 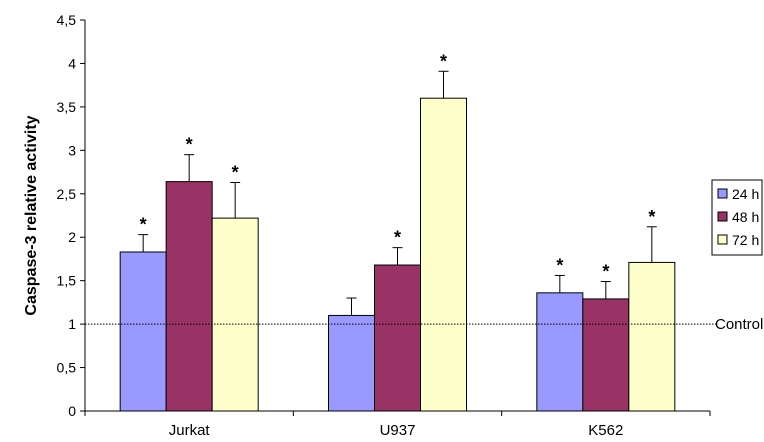 What do you see at coordinates (72, 63) in the screenshot?
I see `y-tick-label: 4` at bounding box center [72, 63].